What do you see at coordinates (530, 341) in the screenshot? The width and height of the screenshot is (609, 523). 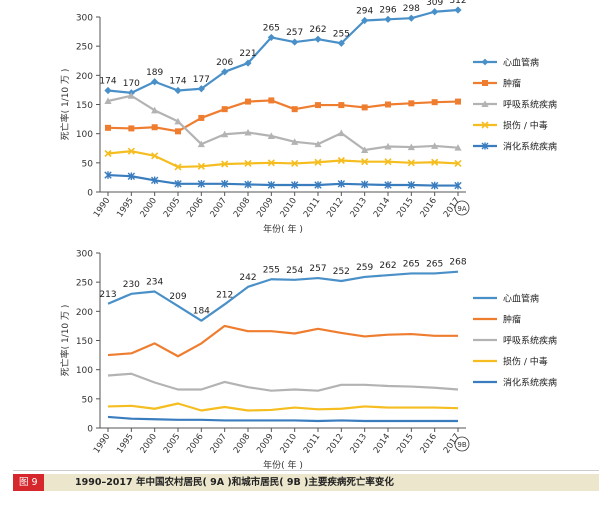 I see `chart-9b-series-2-legend-label: 呼吸系统疾病` at bounding box center [530, 341].